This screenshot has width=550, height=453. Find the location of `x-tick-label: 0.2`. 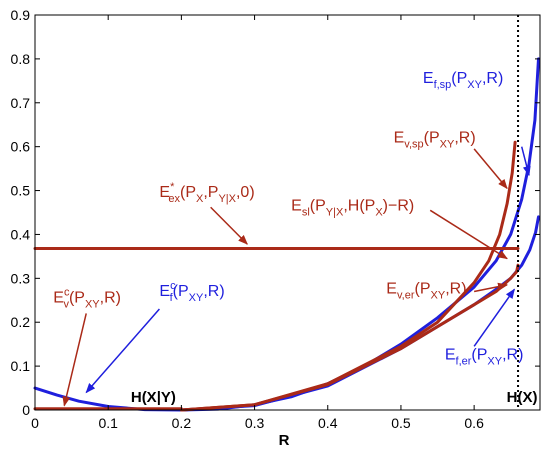

x-tick-label: 0.2 is located at coordinates (182, 423).